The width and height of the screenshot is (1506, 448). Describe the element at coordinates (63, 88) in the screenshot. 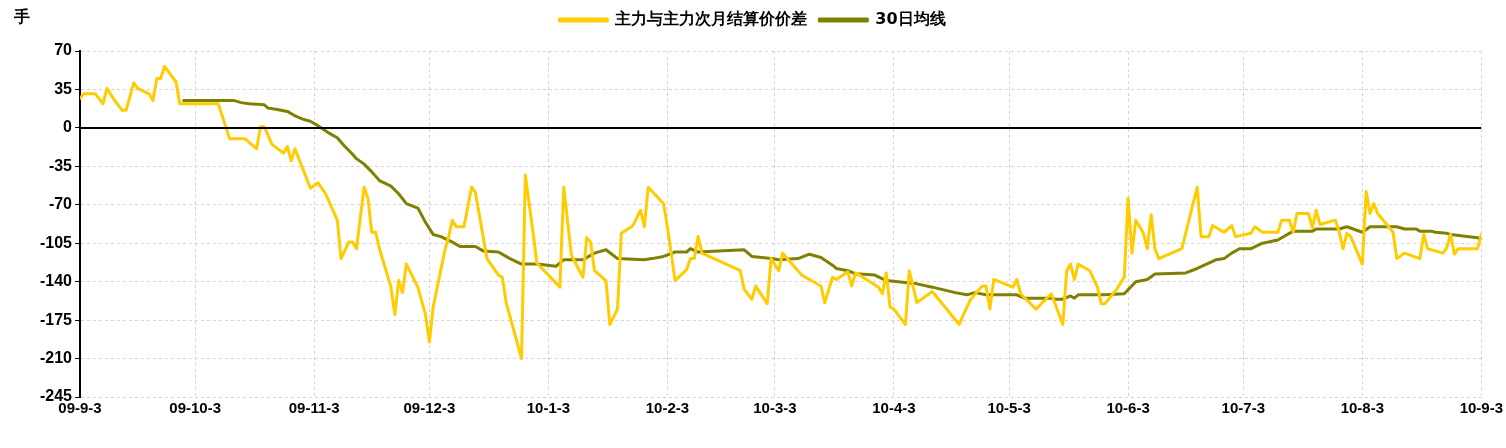

I see `y-tick-label: 35` at that location.